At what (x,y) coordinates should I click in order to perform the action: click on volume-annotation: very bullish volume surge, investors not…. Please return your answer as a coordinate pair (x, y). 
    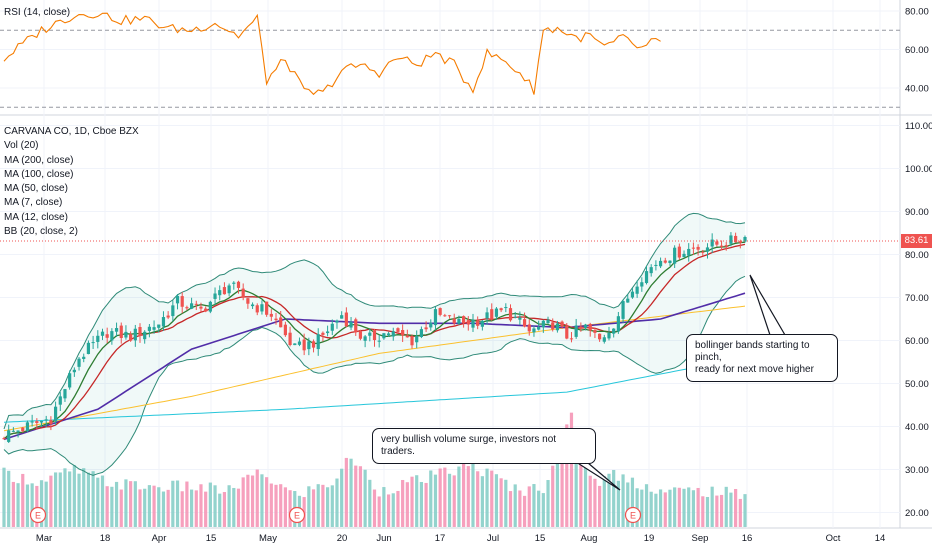
    Looking at the image, I should click on (484, 446).